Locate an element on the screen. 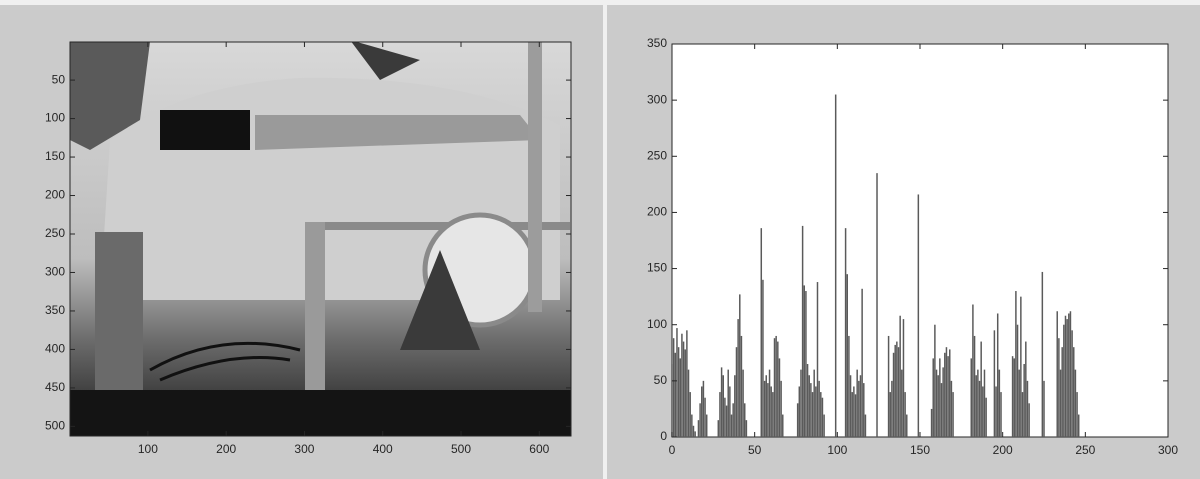 The height and width of the screenshot is (479, 1200). y-tick-label: 0 is located at coordinates (663, 436).